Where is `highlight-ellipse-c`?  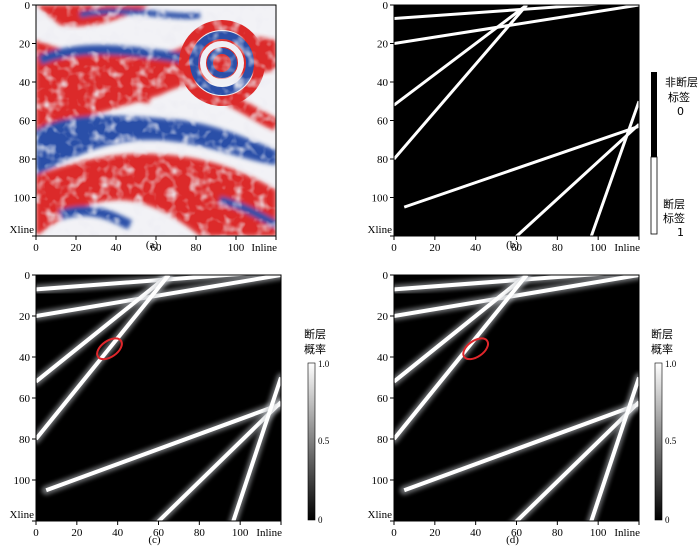
highlight-ellipse-c is located at coordinates (109, 349).